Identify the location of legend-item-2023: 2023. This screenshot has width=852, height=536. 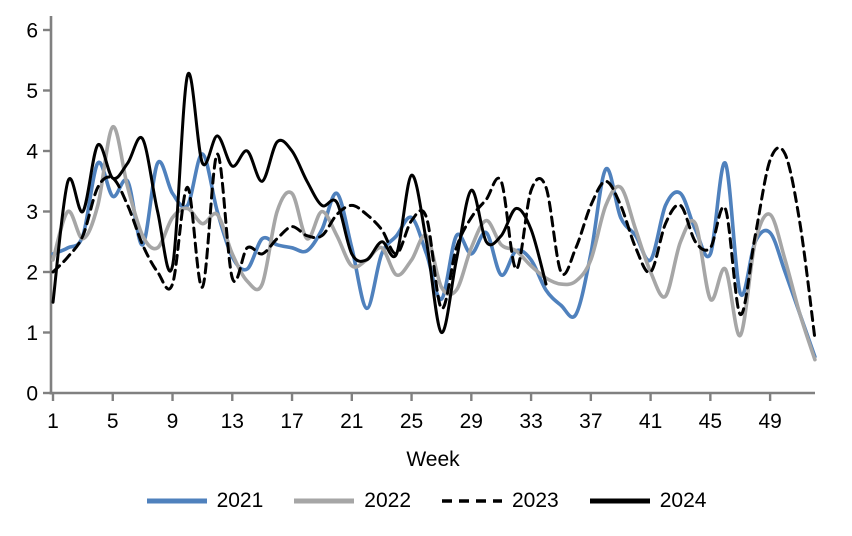
(500, 500).